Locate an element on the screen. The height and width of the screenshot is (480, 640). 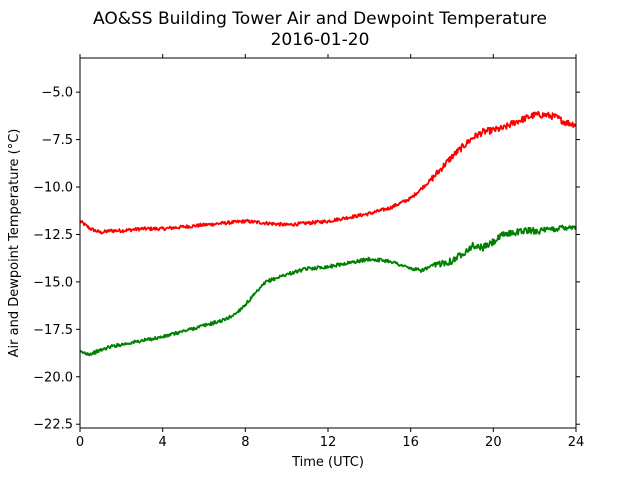
y-tick-label: −17.5 is located at coordinates (53, 330).